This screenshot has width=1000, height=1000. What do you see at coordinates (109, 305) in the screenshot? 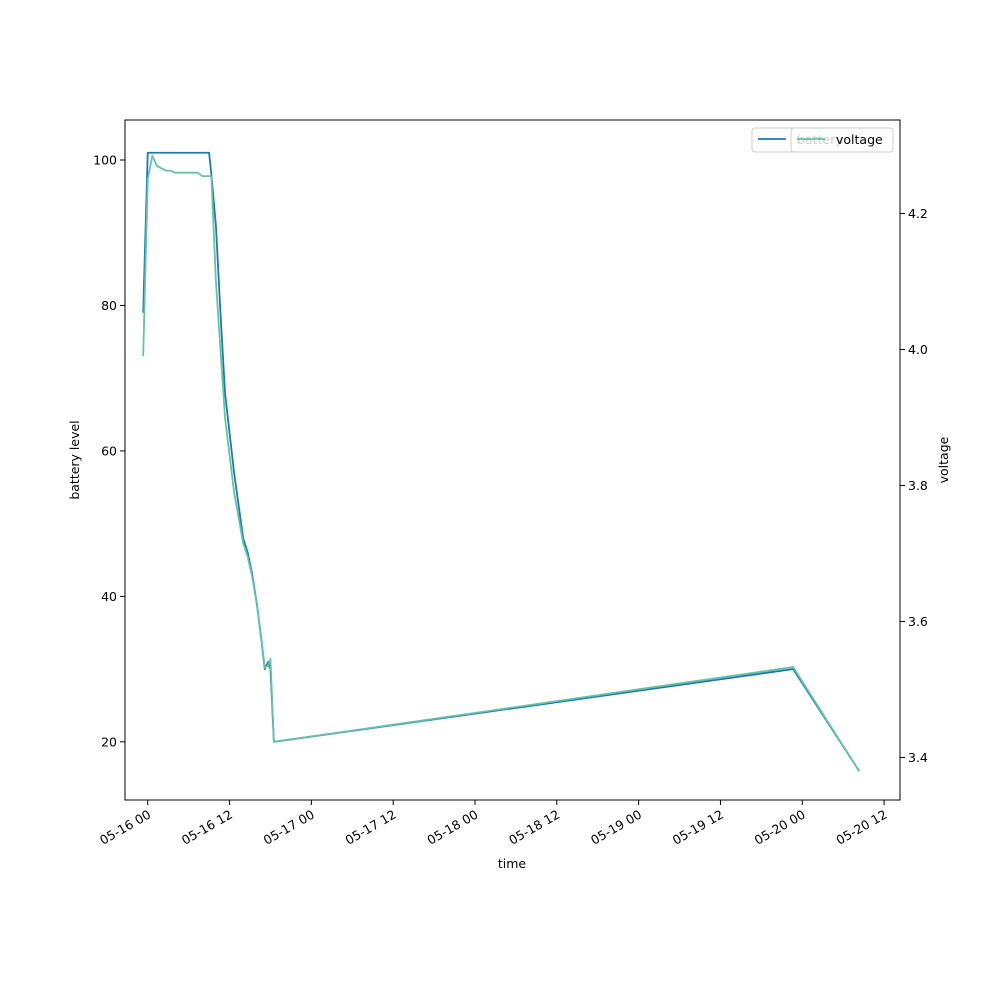
I see `y-left-tick-label: 80` at bounding box center [109, 305].